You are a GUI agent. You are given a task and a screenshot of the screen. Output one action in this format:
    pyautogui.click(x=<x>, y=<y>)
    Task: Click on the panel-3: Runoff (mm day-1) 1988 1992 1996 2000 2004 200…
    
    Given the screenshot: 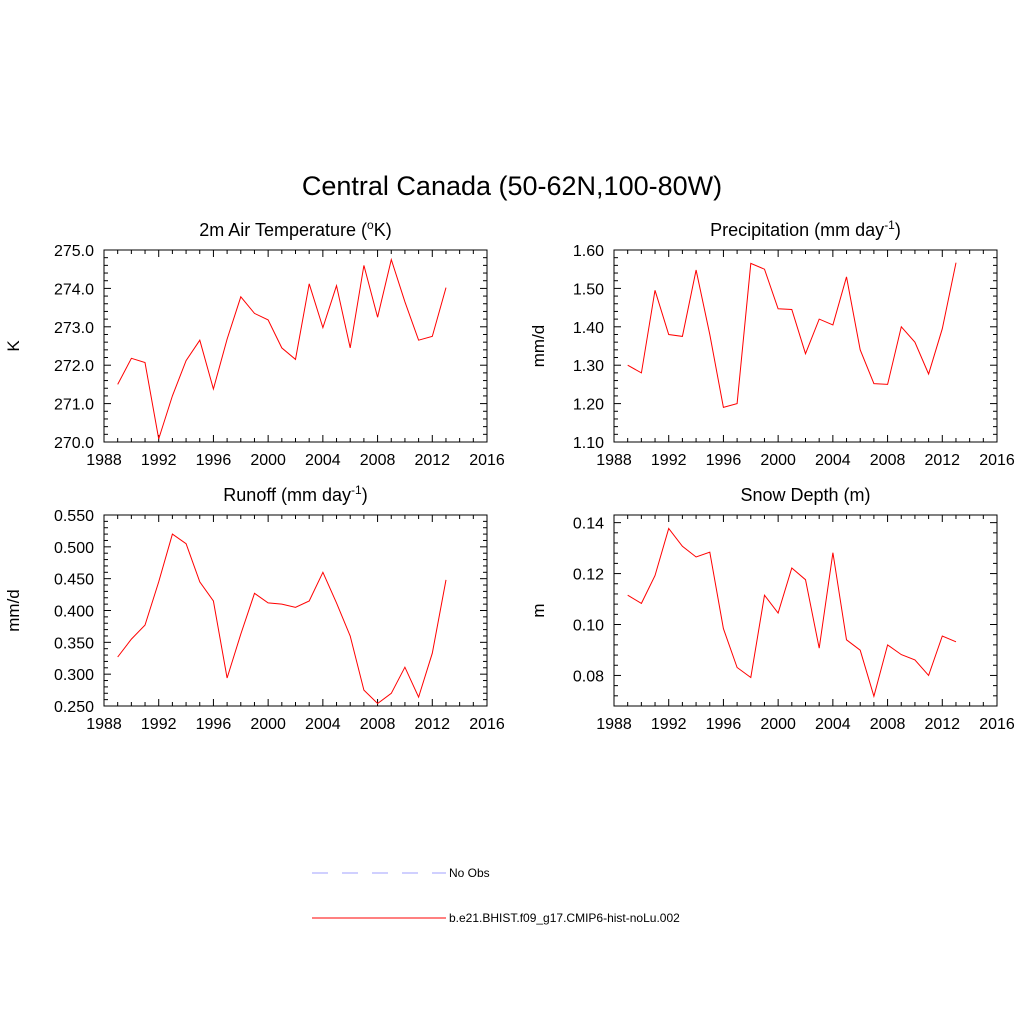 What is the action you would take?
    pyautogui.click(x=254, y=608)
    